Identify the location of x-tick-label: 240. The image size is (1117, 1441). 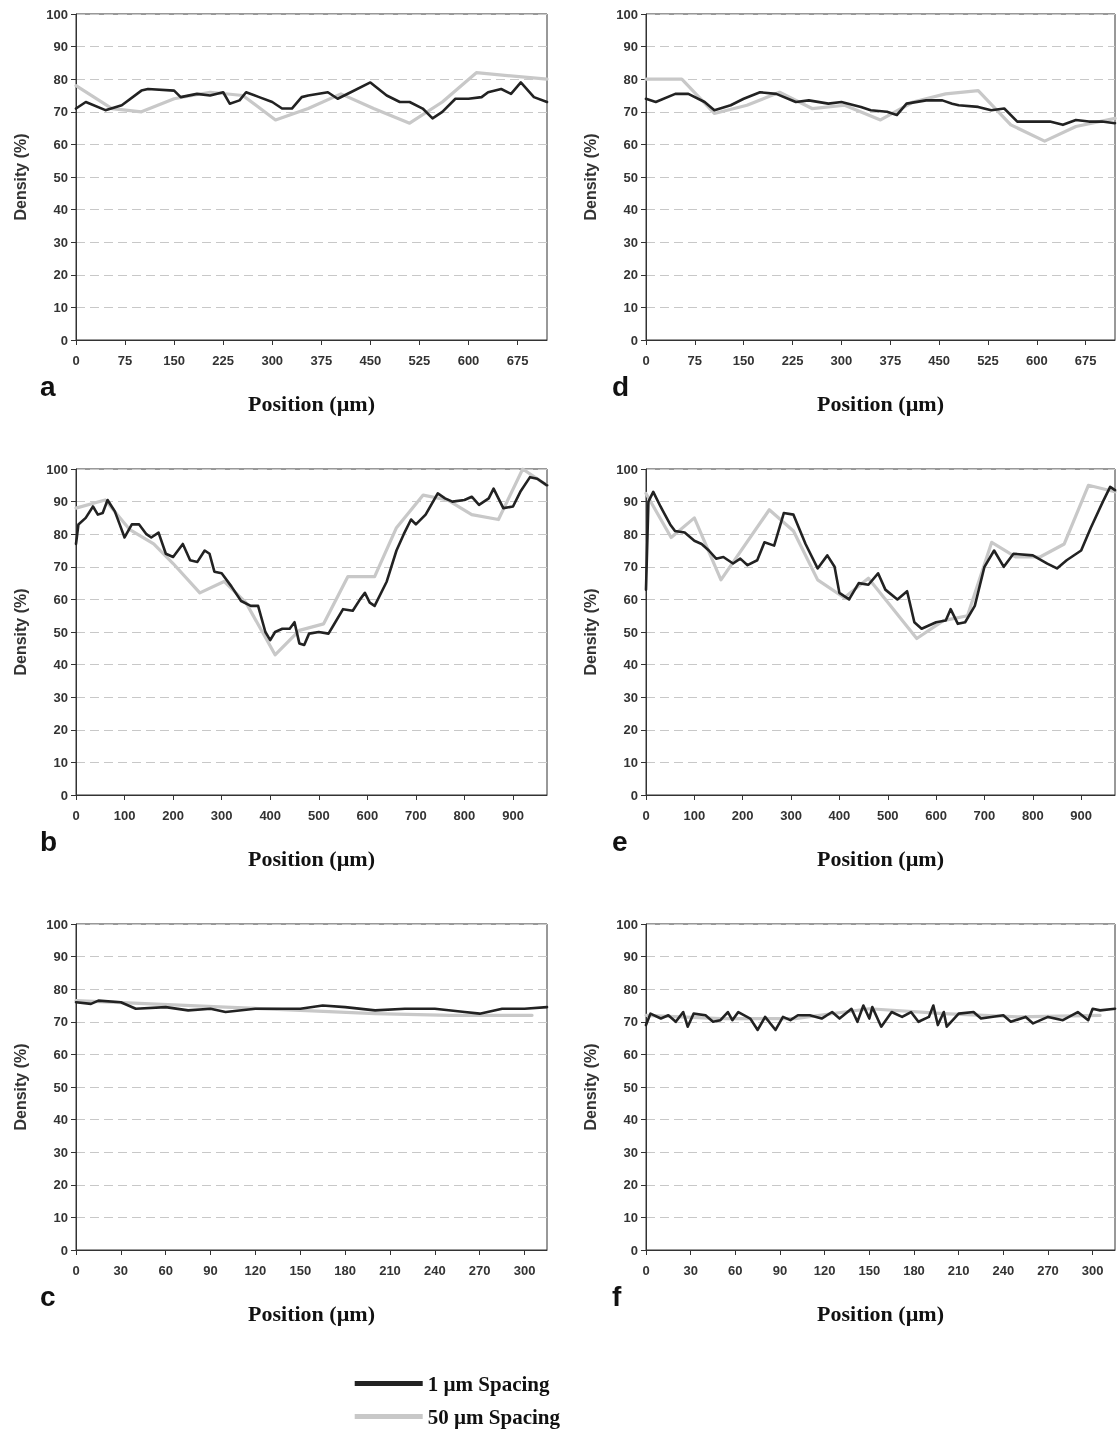
(1003, 1270).